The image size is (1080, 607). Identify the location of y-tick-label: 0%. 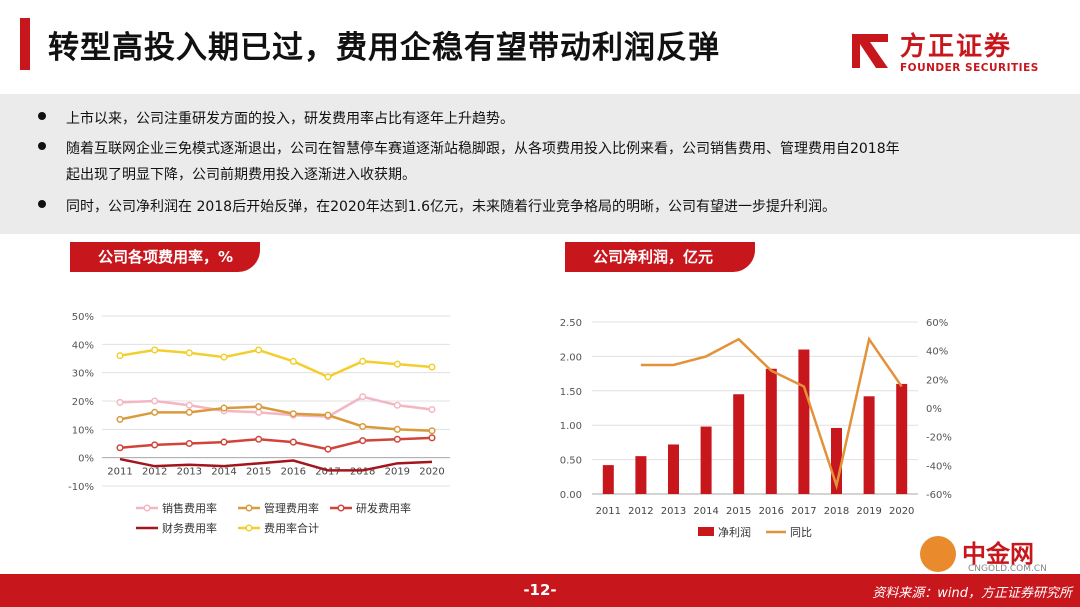
(86, 459).